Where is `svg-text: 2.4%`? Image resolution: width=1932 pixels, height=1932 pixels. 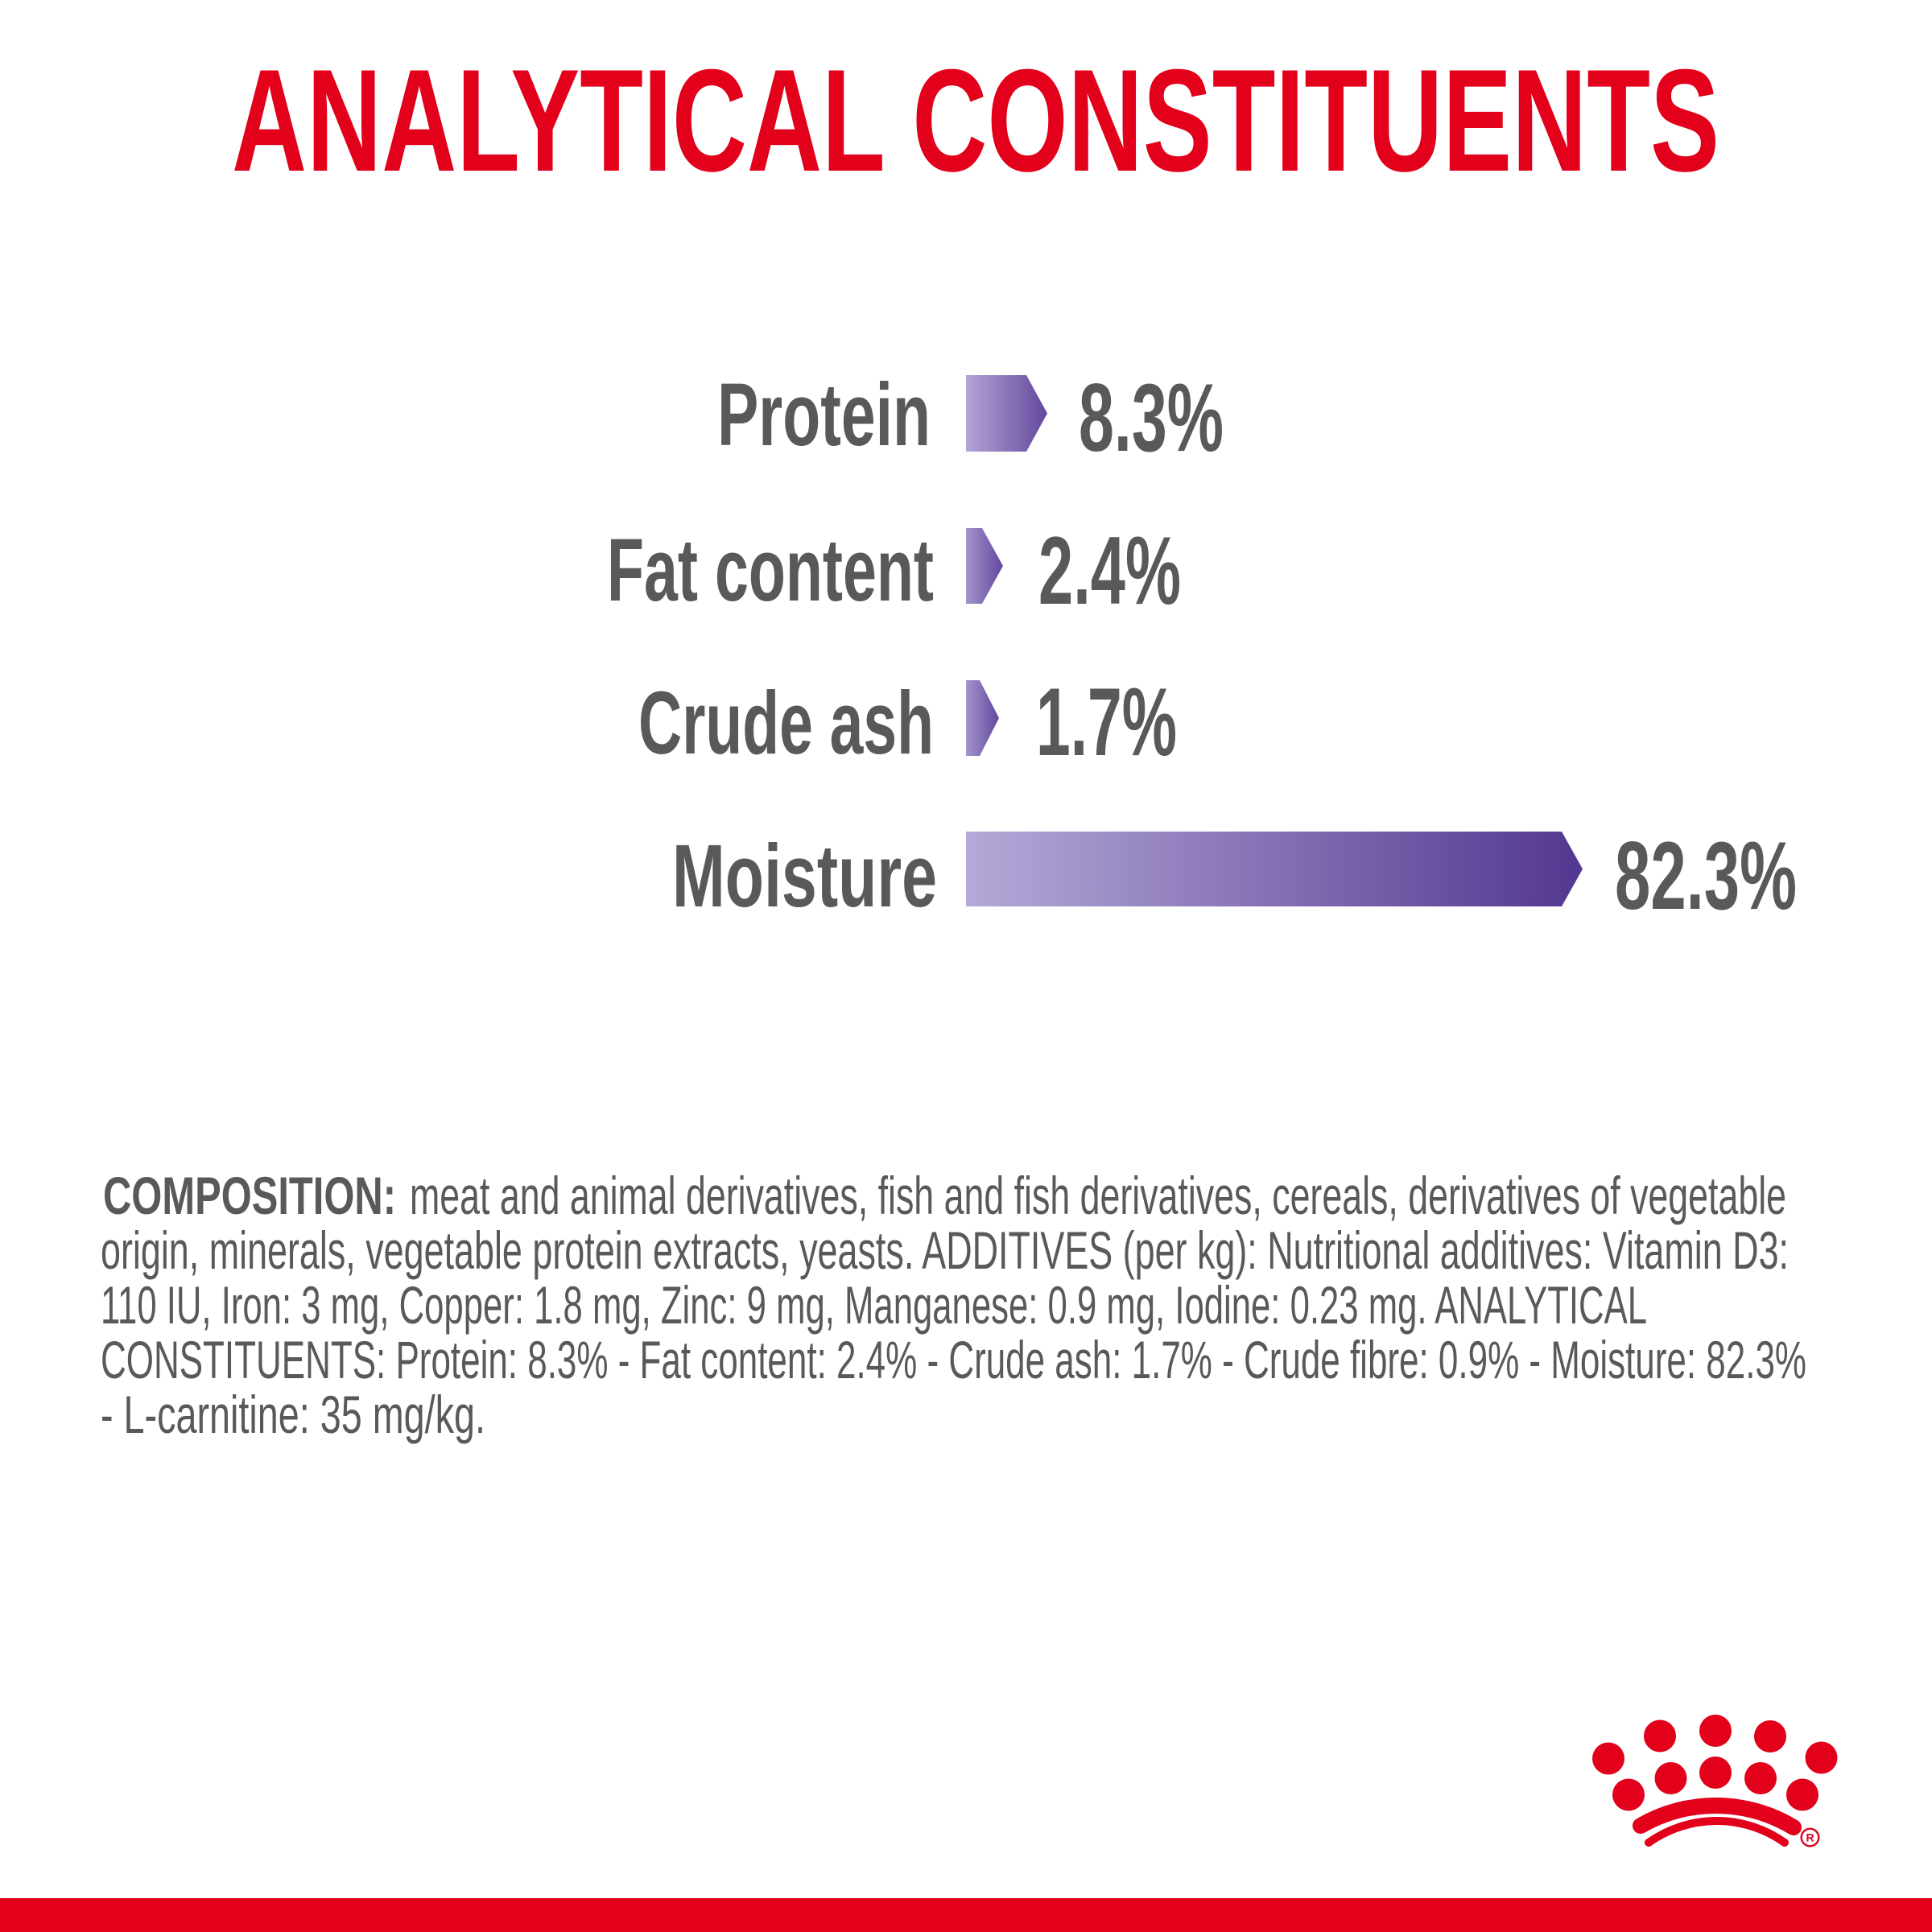
svg-text: 2.4% is located at coordinates (1109, 571).